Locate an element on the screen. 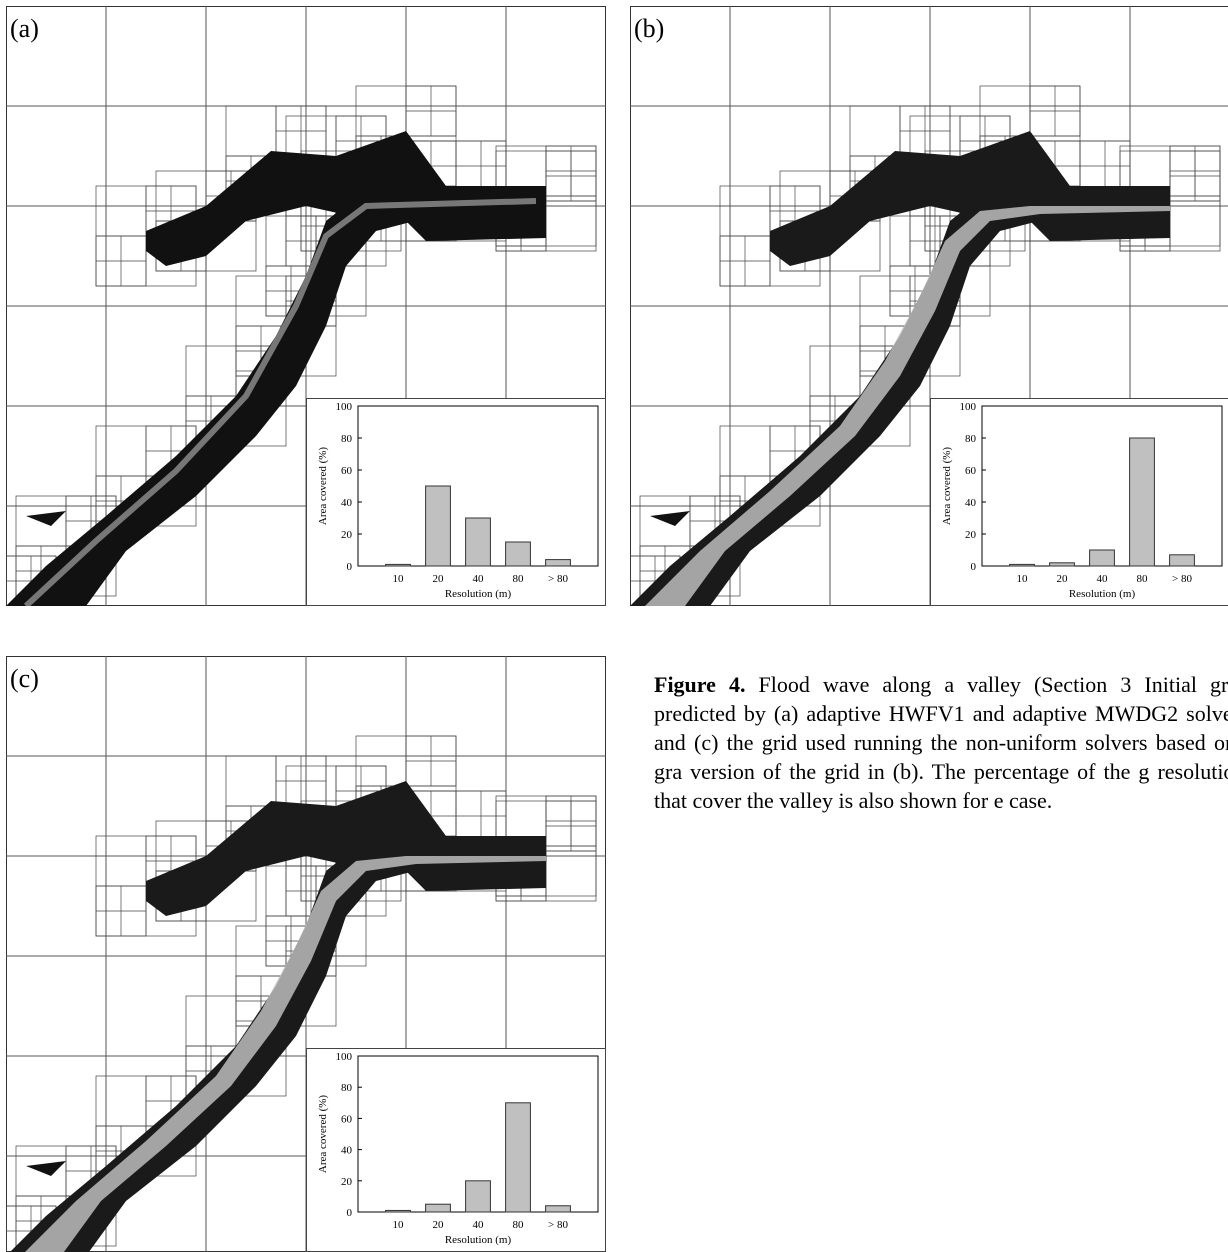 Image resolution: width=1228 pixels, height=1252 pixels. panel-label-b: (b) is located at coordinates (649, 28).